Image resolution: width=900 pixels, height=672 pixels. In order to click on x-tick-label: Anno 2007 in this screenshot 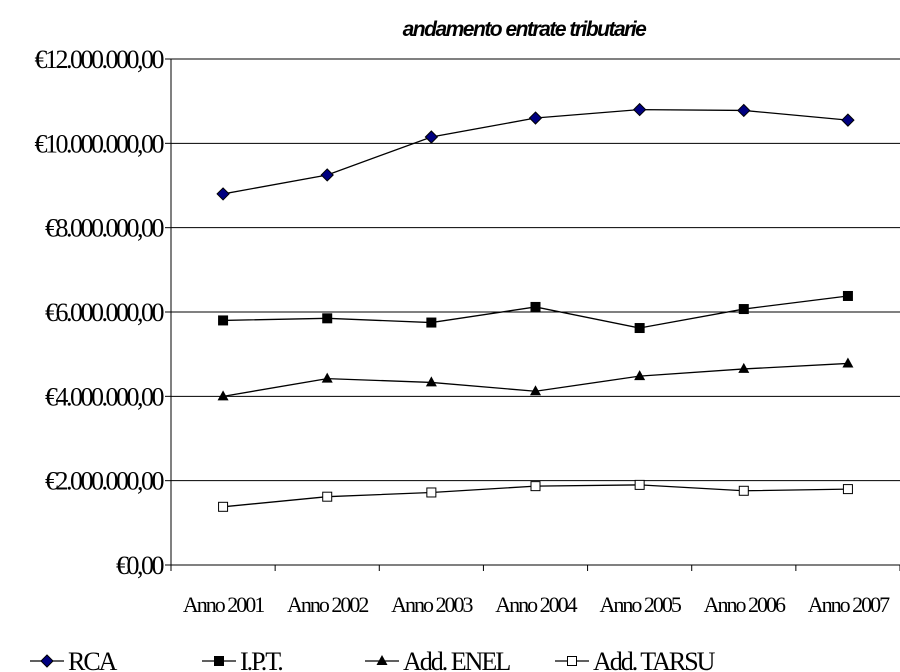, I will do `click(849, 604)`.